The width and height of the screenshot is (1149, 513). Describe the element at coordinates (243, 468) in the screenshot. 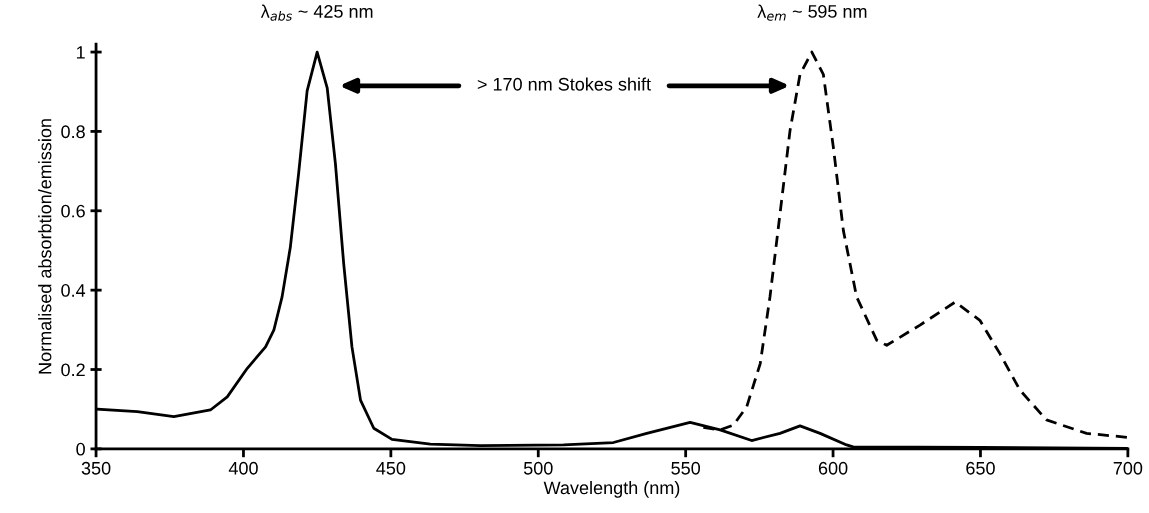

I see `x-tick-label: 400` at that location.